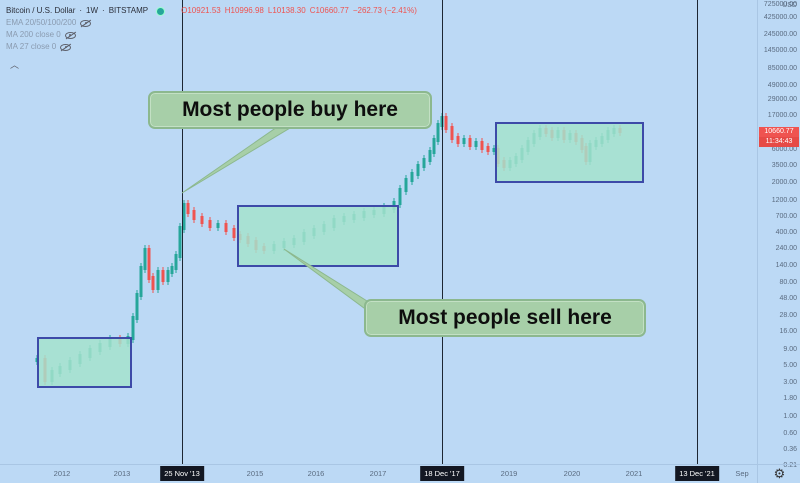  Describe the element at coordinates (211, 23) in the screenshot. I see `indicator-row: EMA 20/50/100/200` at that location.